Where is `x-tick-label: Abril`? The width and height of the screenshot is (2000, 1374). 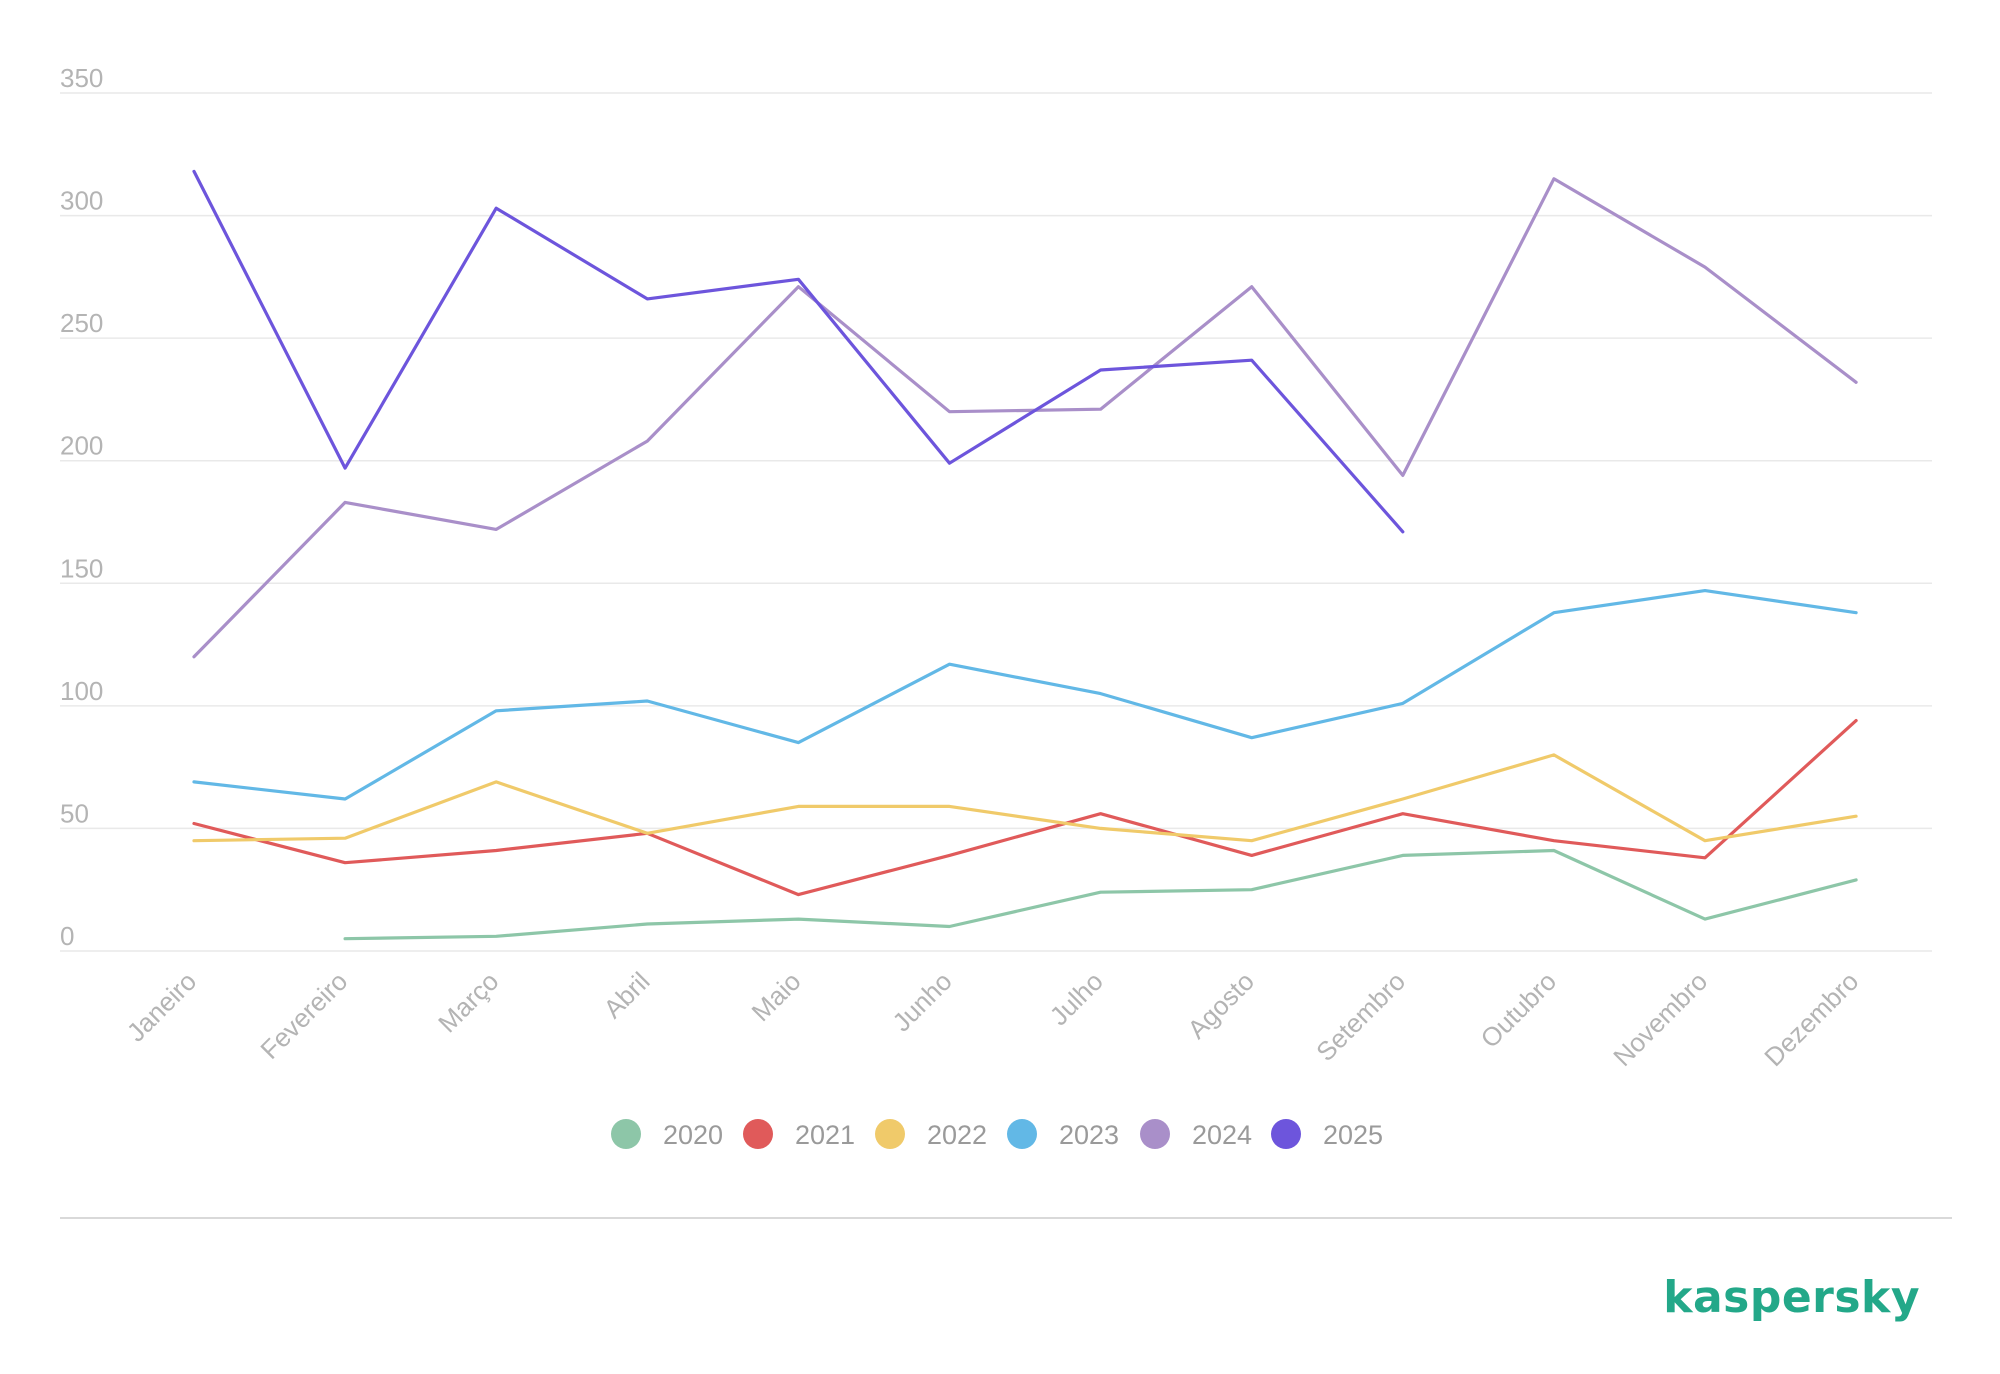
x-tick-label: Abril is located at coordinates (627, 995).